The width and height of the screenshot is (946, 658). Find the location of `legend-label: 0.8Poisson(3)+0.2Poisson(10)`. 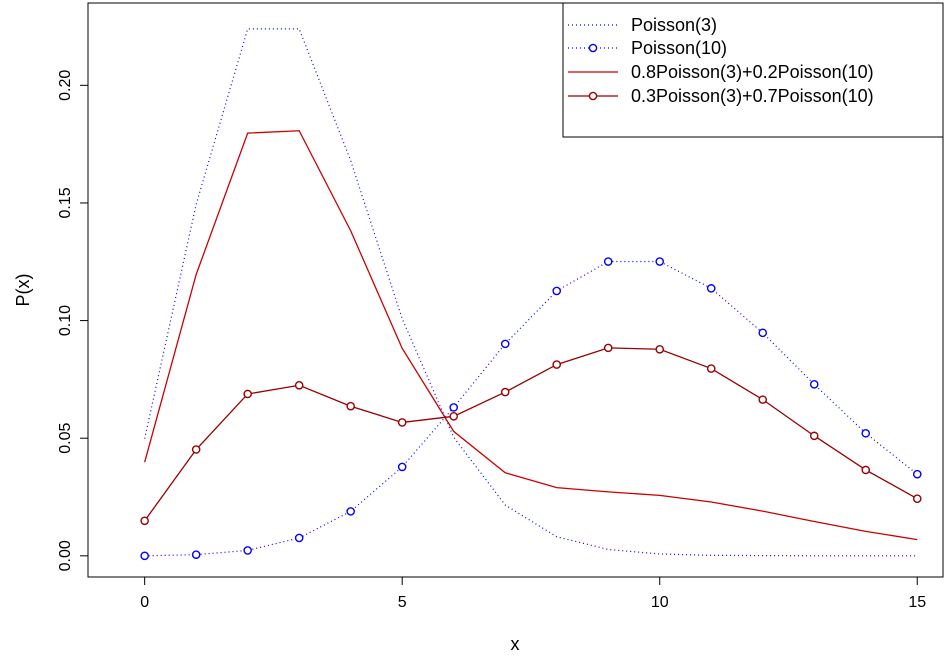

legend-label: 0.8Poisson(3)+0.2Poisson(10) is located at coordinates (752, 72).